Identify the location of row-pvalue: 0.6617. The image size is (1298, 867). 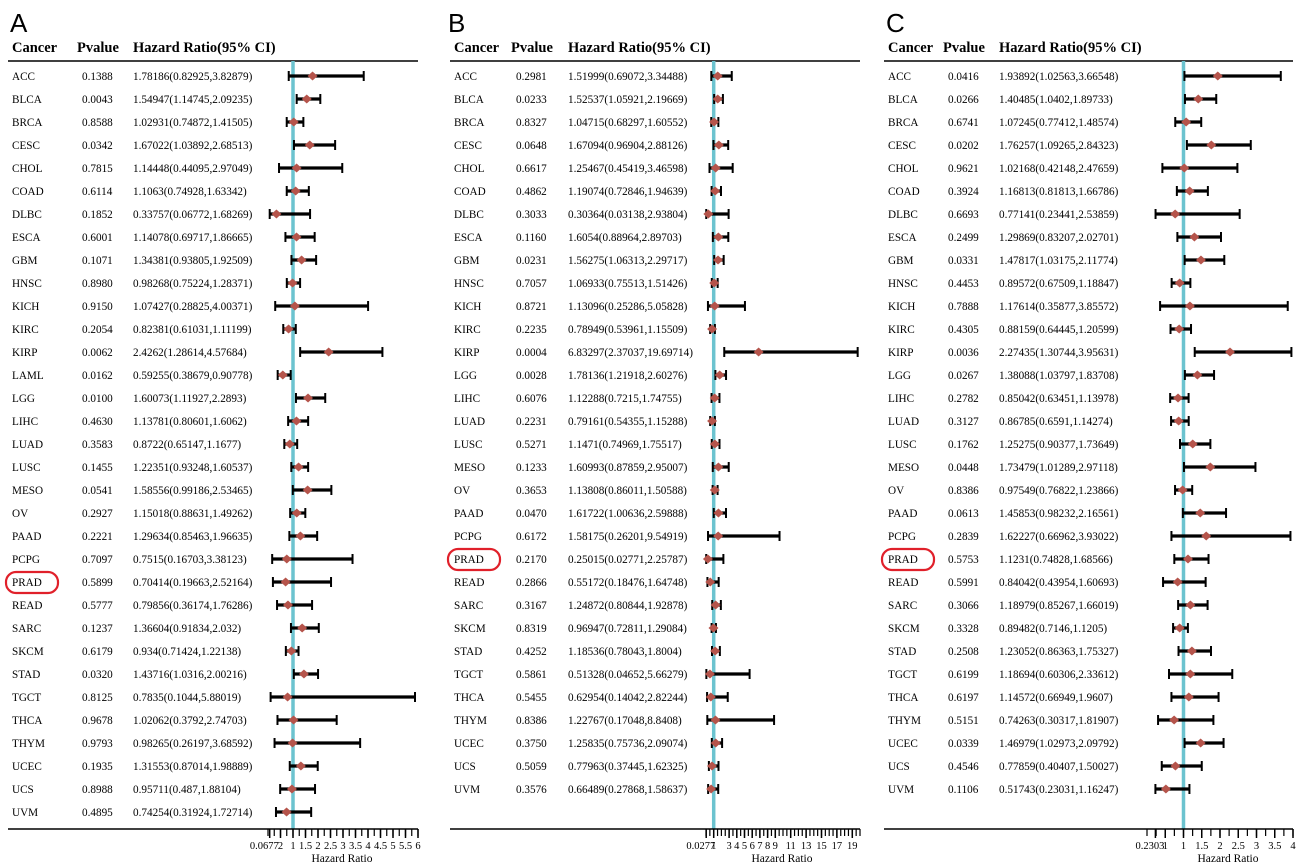
(531, 169).